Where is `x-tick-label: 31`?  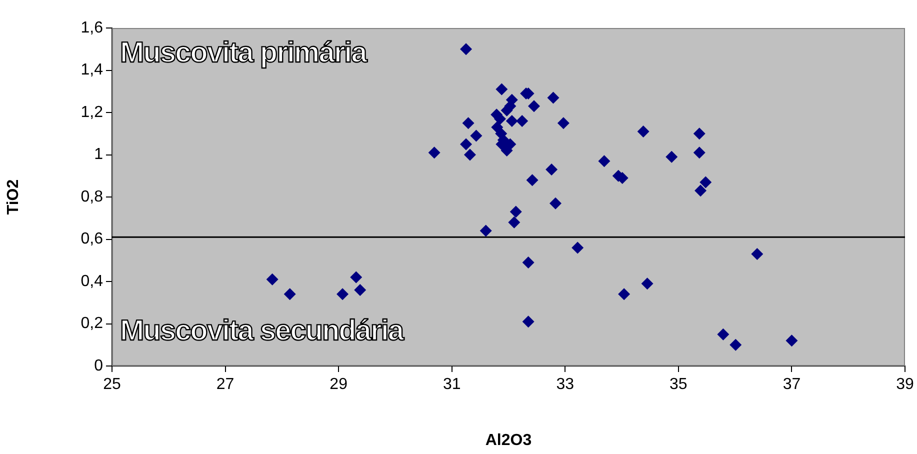 x-tick-label: 31 is located at coordinates (451, 385).